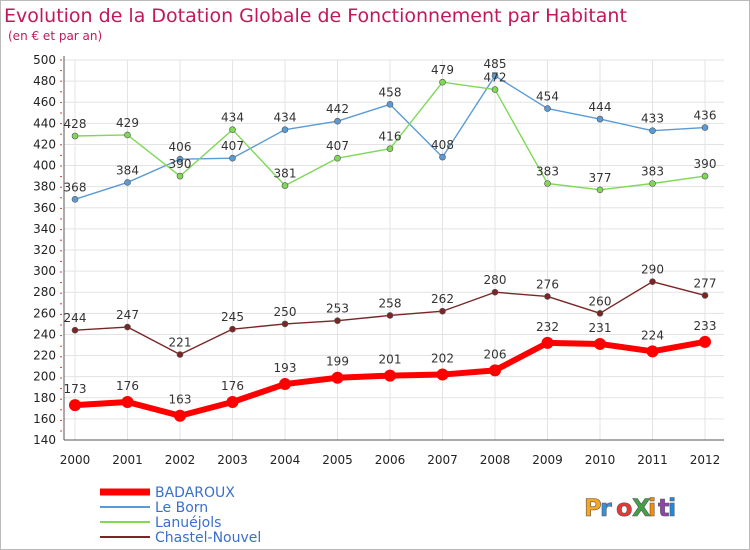  What do you see at coordinates (705, 460) in the screenshot?
I see `x-tick-label: 2012` at bounding box center [705, 460].